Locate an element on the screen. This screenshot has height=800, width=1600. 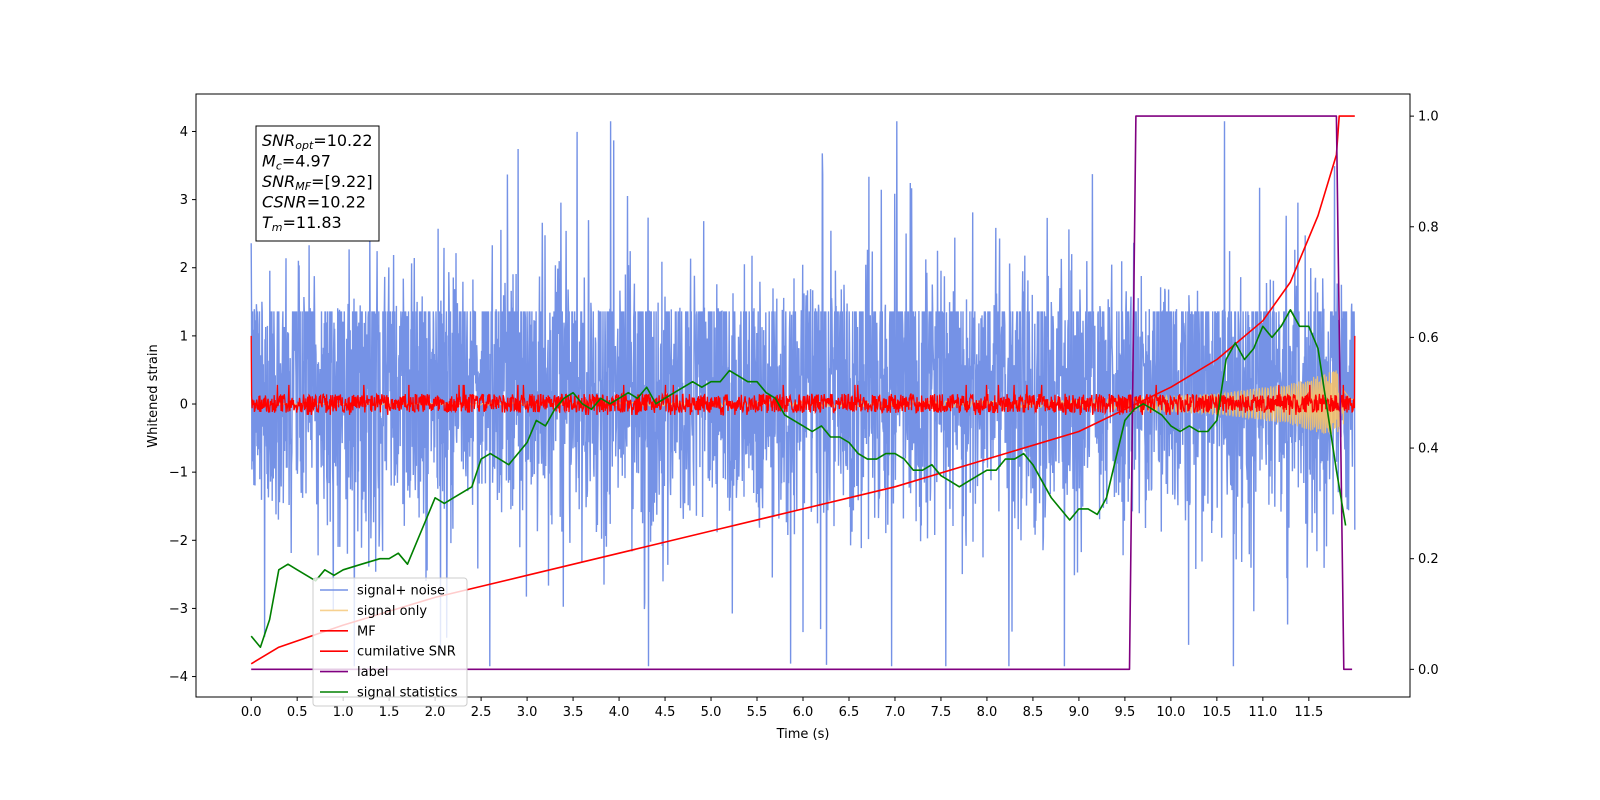
x-tick-label: 2.0 is located at coordinates (435, 712).